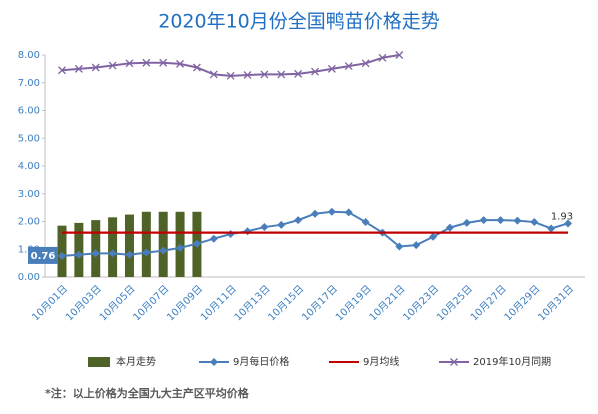  Describe the element at coordinates (185, 303) in the screenshot. I see `x-tick-label: 10月09日` at that location.